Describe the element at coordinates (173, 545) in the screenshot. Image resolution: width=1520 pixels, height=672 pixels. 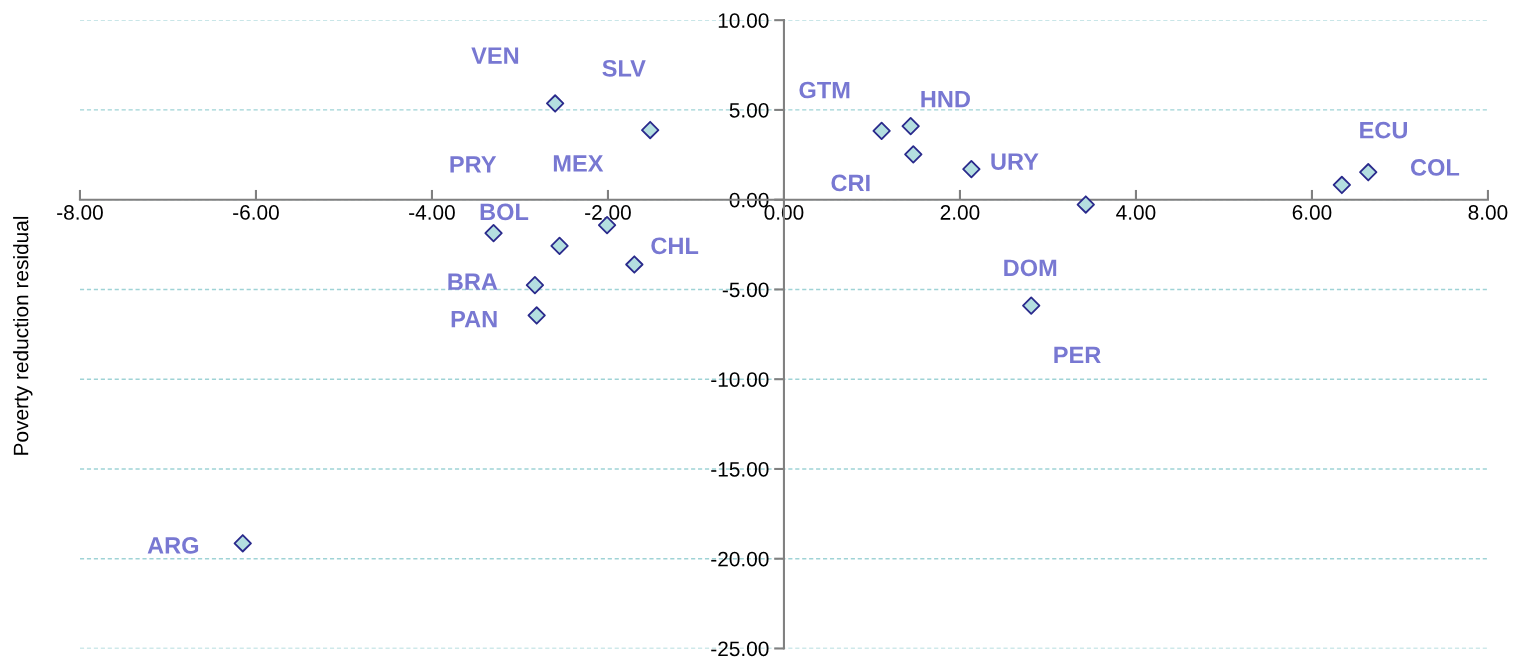
I see `annotation: ARG` at that location.